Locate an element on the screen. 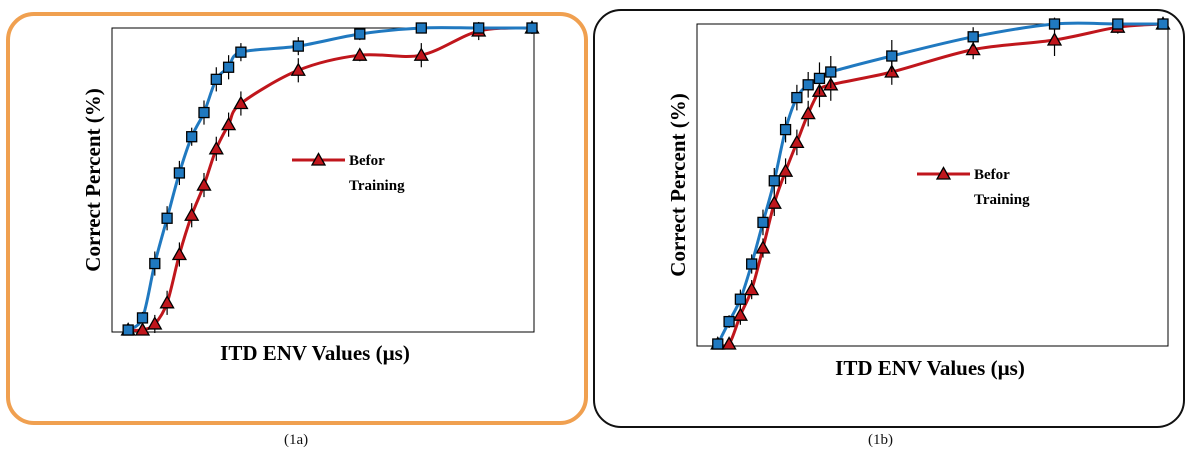  legend-1a: Befor Training is located at coordinates (348, 173).